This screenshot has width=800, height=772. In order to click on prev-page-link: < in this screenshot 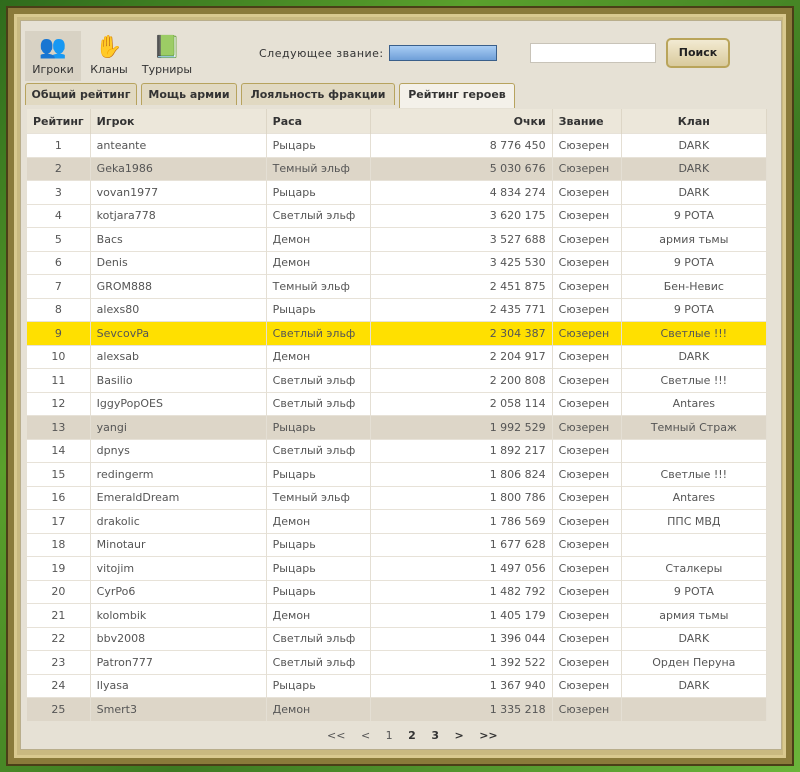, I will do `click(365, 735)`.